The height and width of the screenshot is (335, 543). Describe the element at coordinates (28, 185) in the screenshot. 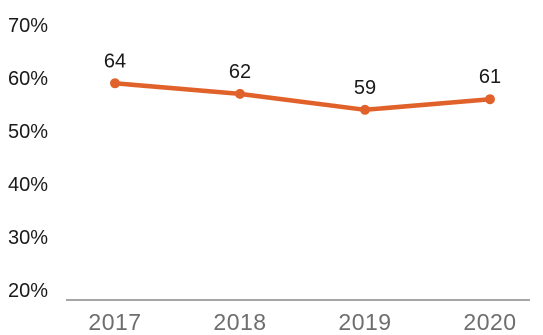

I see `y-tick-label-3: 40%` at that location.